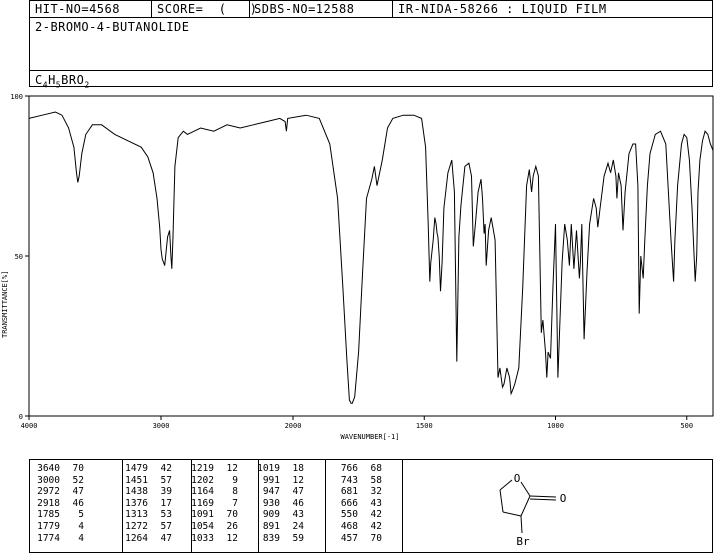 This screenshot has height=553, width=715. I want to click on peak-transmittance: 58, so click(376, 480).